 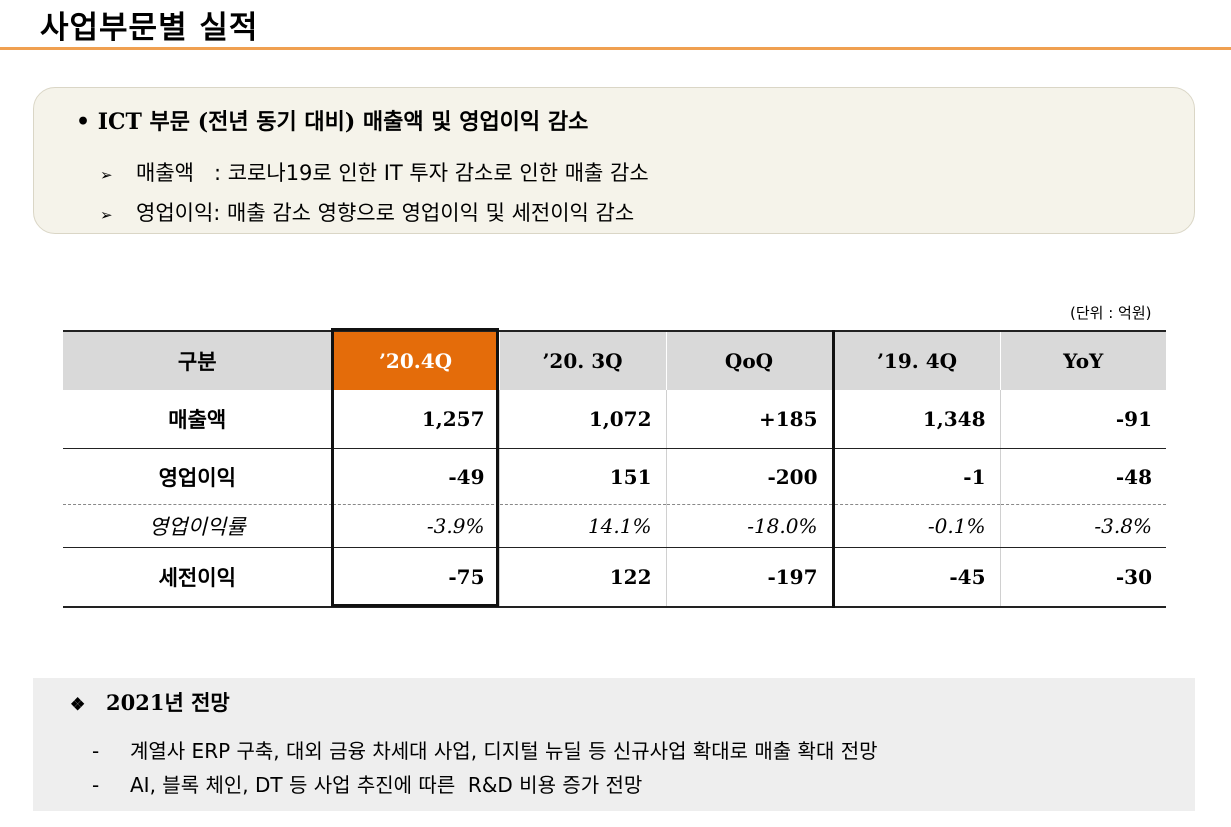 What do you see at coordinates (392, 173) in the screenshot?
I see `summary-item-text: 매출액 : 코로나19로 인한 IT 투자 감소로 인한 매출 감소` at bounding box center [392, 173].